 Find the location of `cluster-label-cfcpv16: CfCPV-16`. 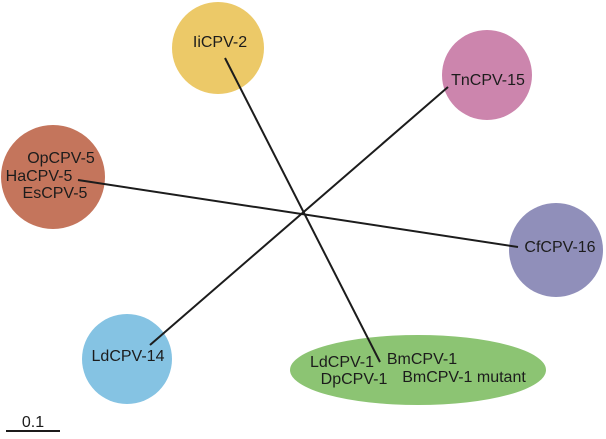

cluster-label-cfcpv16: CfCPV-16 is located at coordinates (559, 247).